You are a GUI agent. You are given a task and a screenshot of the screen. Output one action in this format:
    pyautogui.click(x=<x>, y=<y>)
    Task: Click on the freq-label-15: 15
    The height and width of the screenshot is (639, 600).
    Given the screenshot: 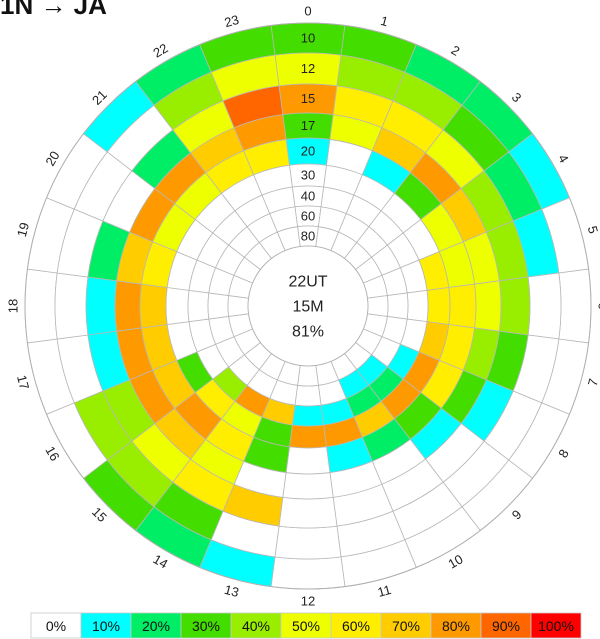 What is the action you would take?
    pyautogui.click(x=308, y=98)
    